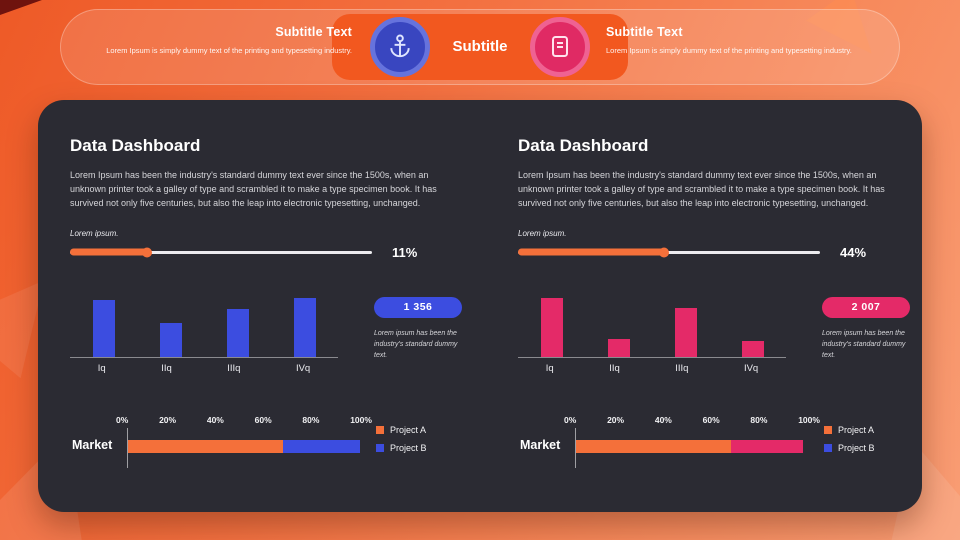 The image size is (960, 540). I want to click on anchor-icon-badge, so click(400, 47).